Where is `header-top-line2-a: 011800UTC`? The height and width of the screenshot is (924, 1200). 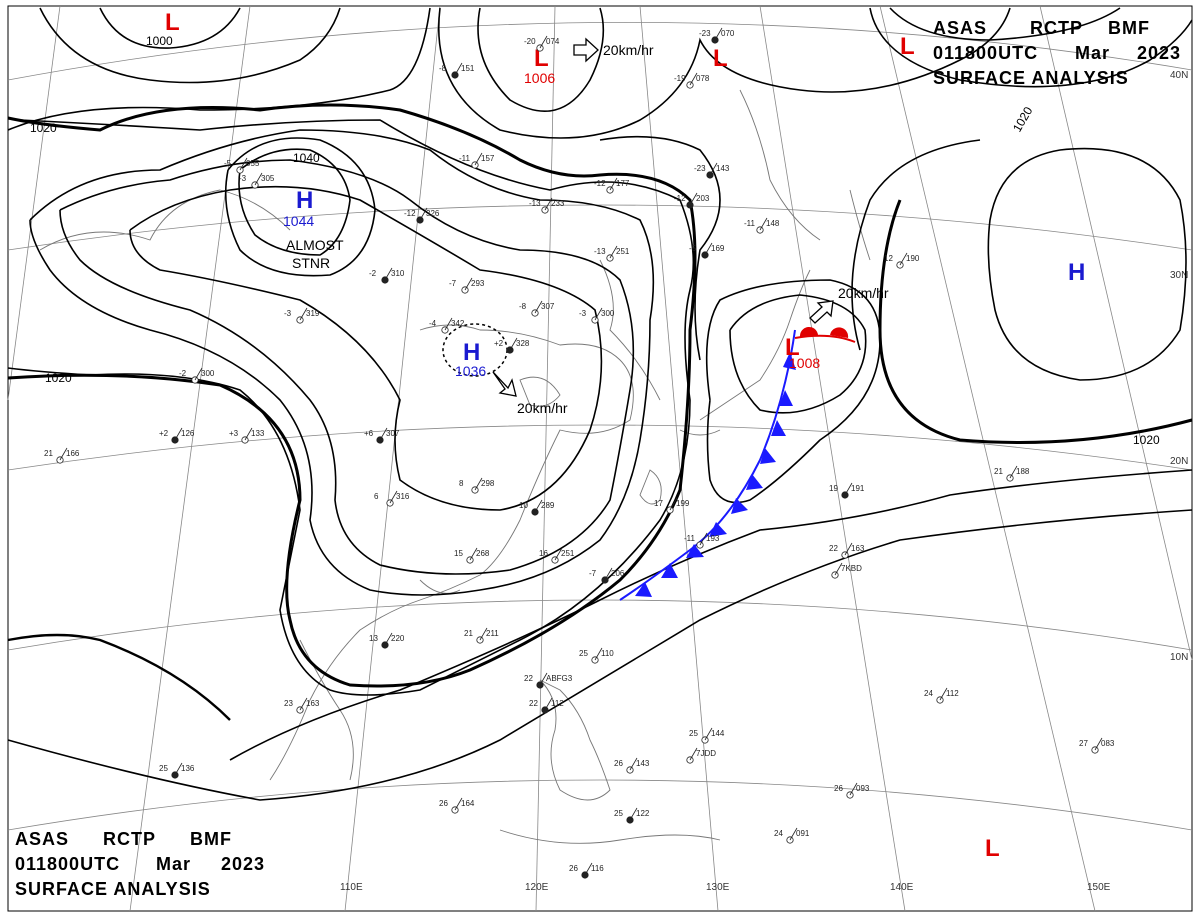
header-top-line2-a: 011800UTC is located at coordinates (985, 53).